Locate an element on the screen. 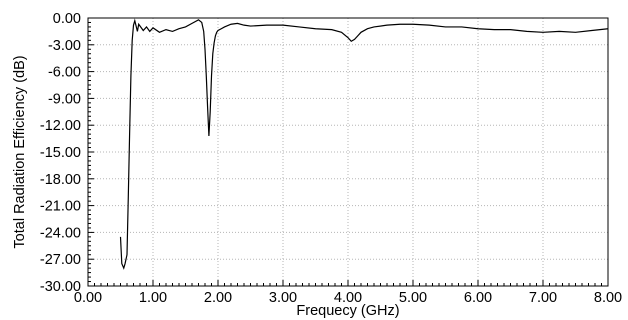 Image resolution: width=628 pixels, height=320 pixels. x-tick-label: 4.00 is located at coordinates (348, 298).